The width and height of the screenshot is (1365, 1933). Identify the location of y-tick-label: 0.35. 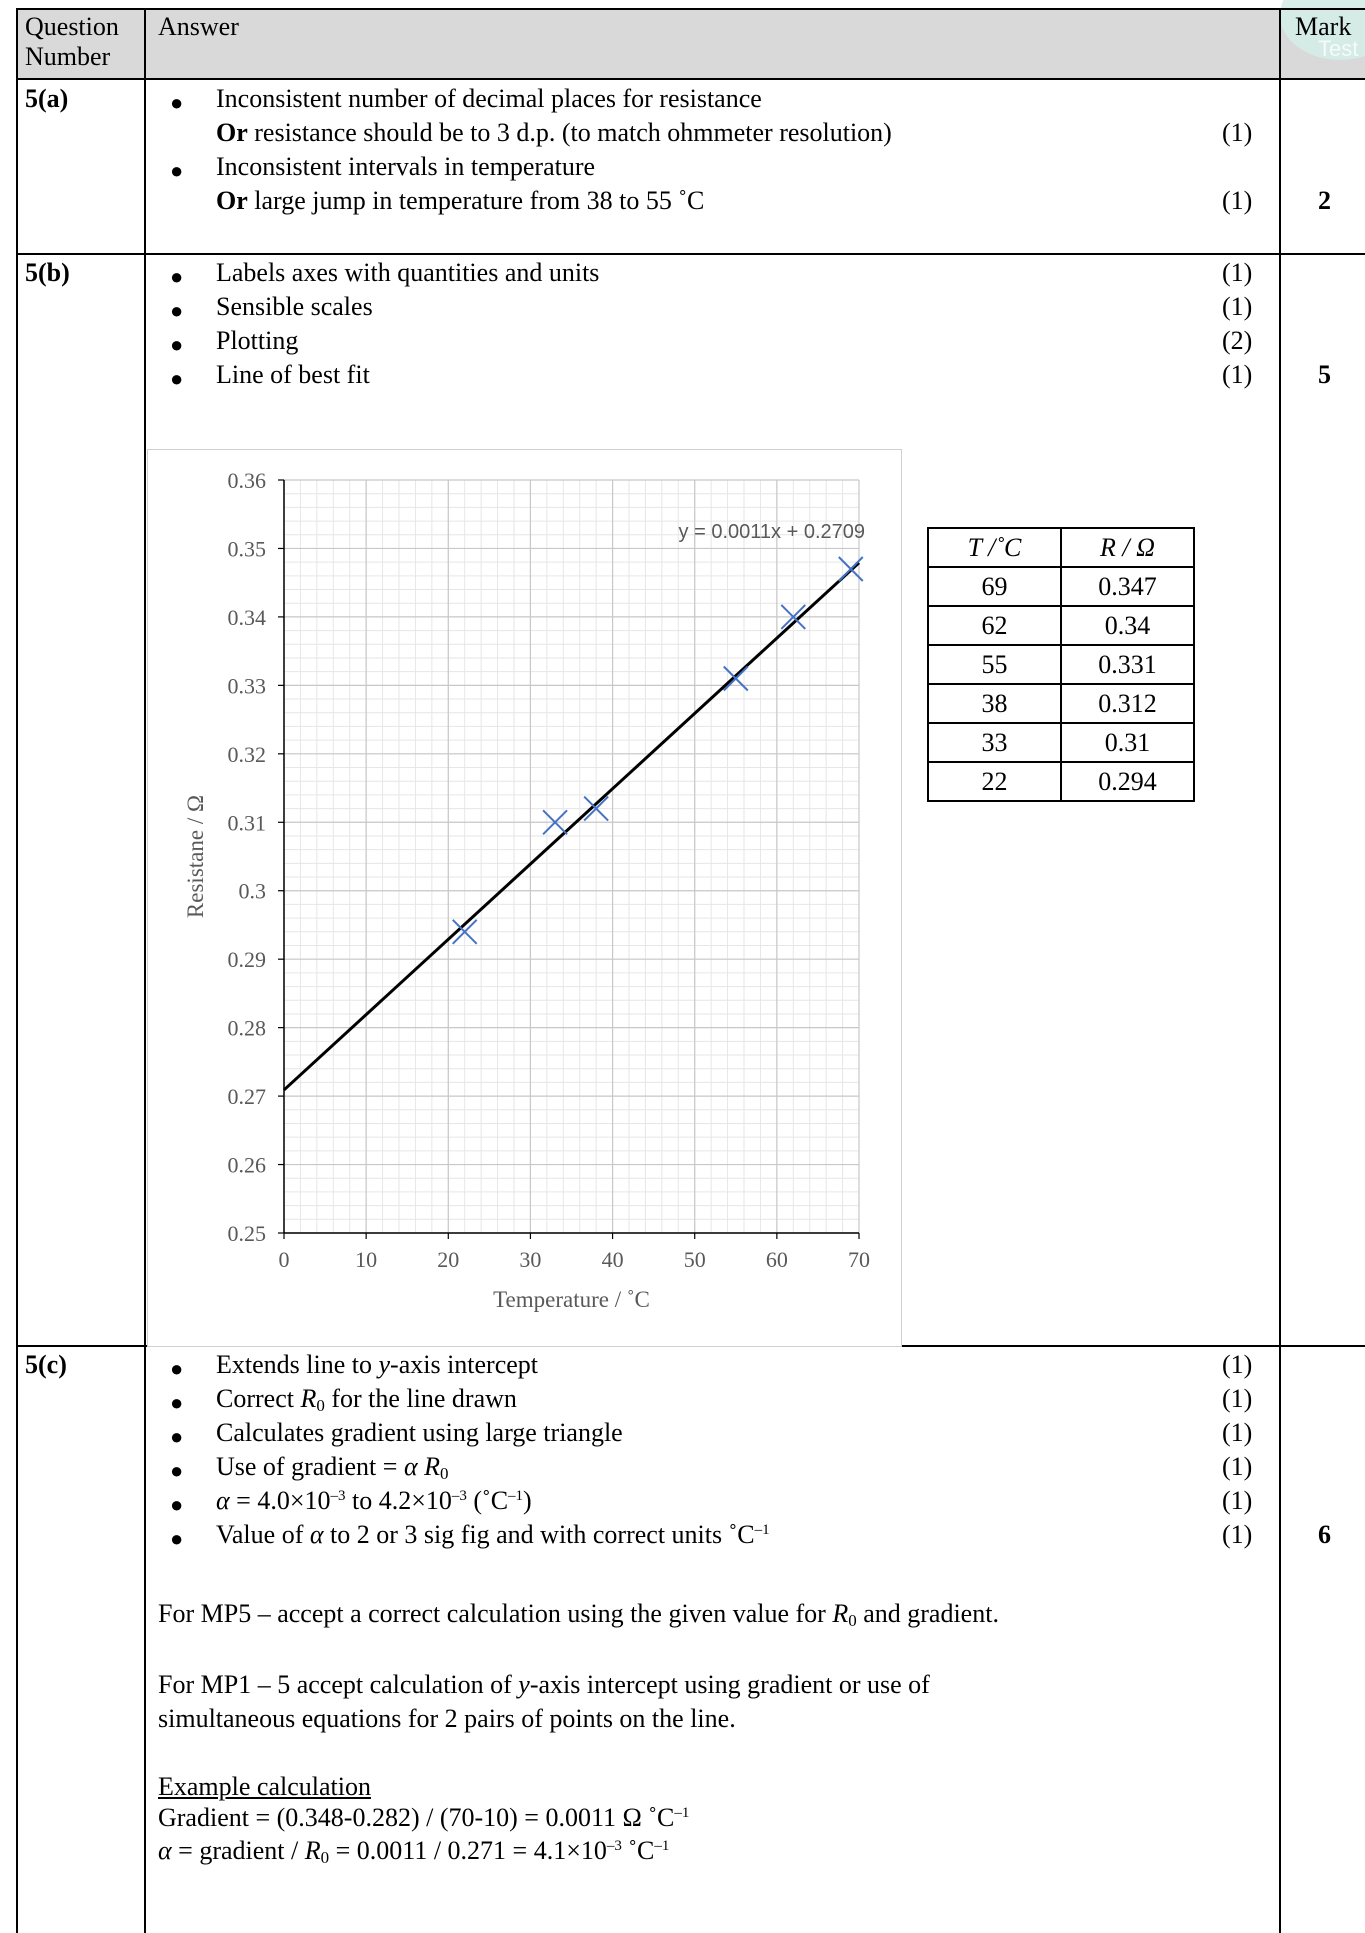
(247, 548).